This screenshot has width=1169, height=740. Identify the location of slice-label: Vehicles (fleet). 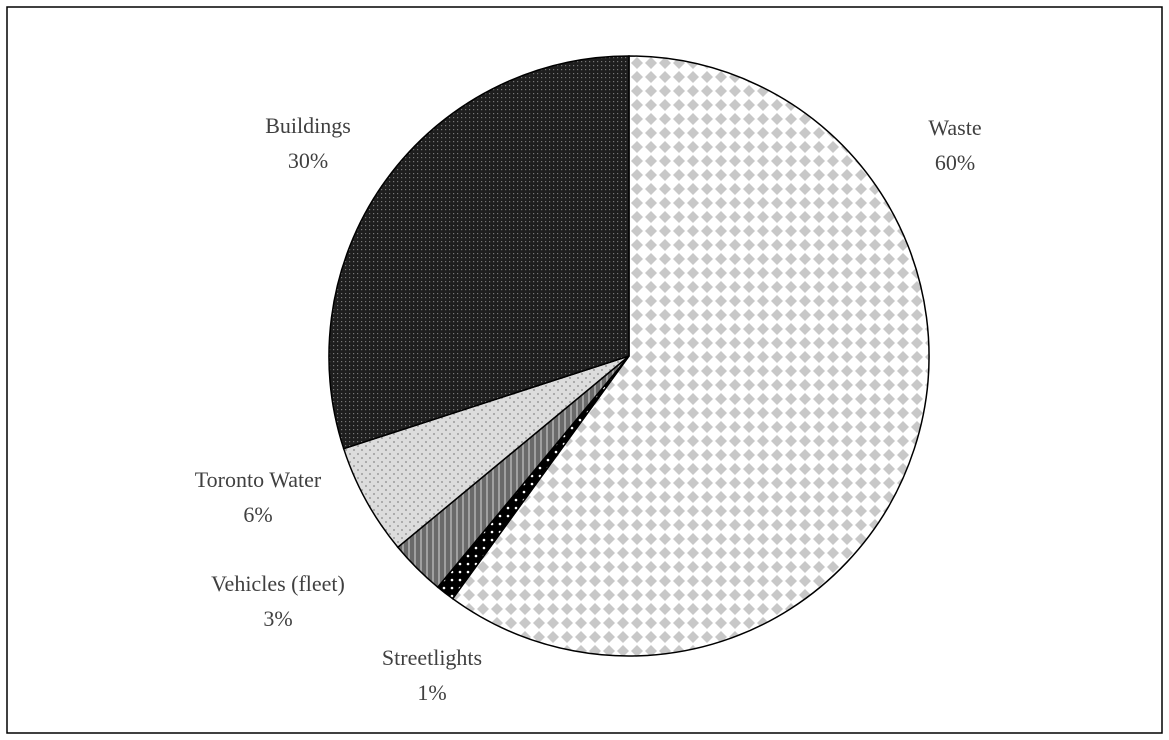
(278, 583).